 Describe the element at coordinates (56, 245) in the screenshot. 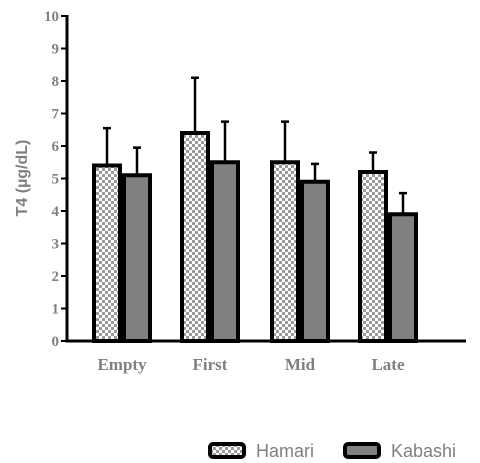

I see `y-tick-label: 3` at that location.